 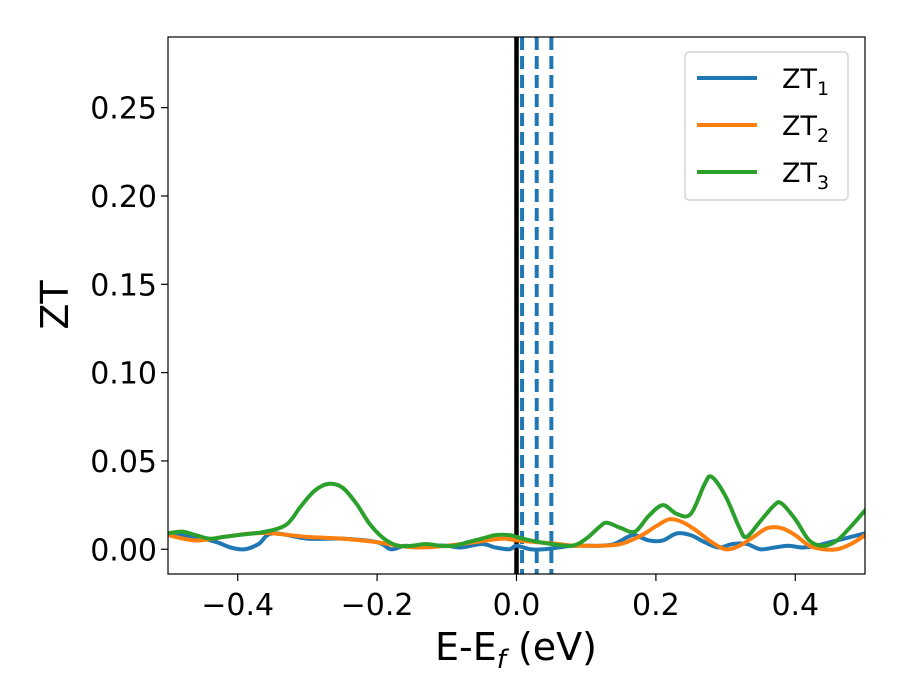 I want to click on reference-lines, so click(x=534, y=305).